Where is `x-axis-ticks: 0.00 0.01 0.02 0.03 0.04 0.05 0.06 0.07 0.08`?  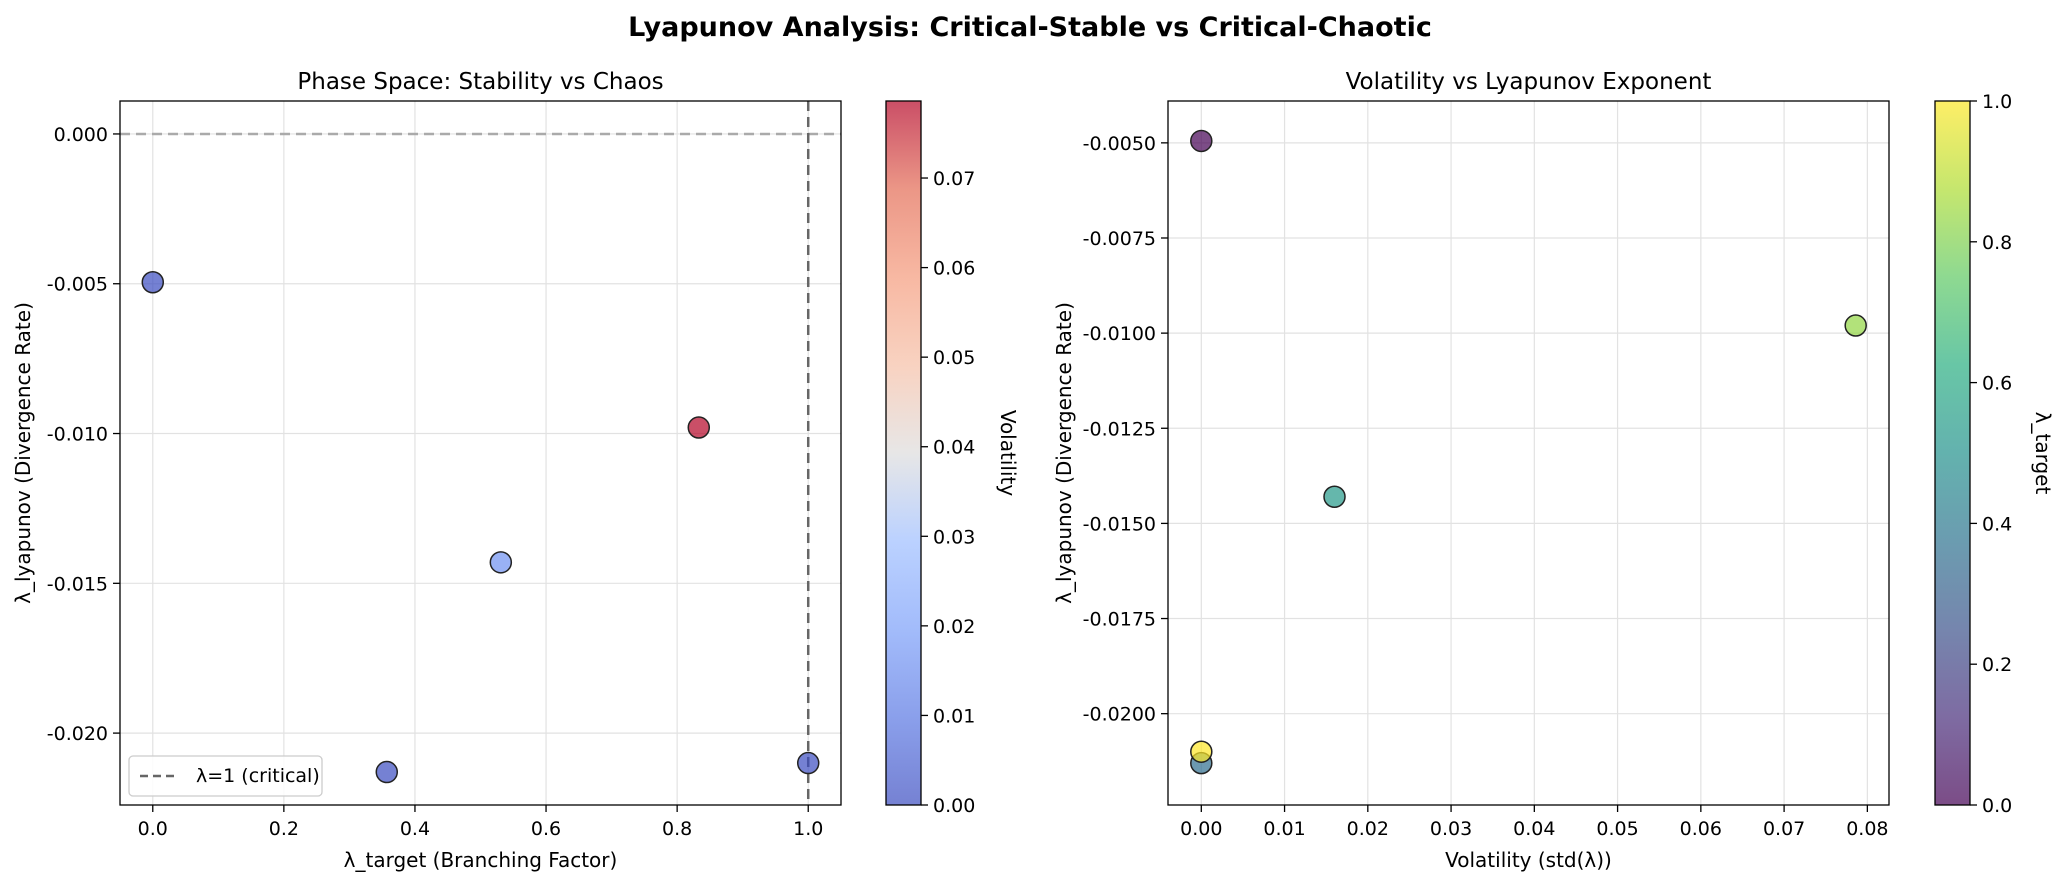 x-axis-ticks: 0.00 0.01 0.02 0.03 0.04 0.05 0.06 0.07 0.08 is located at coordinates (1534, 822).